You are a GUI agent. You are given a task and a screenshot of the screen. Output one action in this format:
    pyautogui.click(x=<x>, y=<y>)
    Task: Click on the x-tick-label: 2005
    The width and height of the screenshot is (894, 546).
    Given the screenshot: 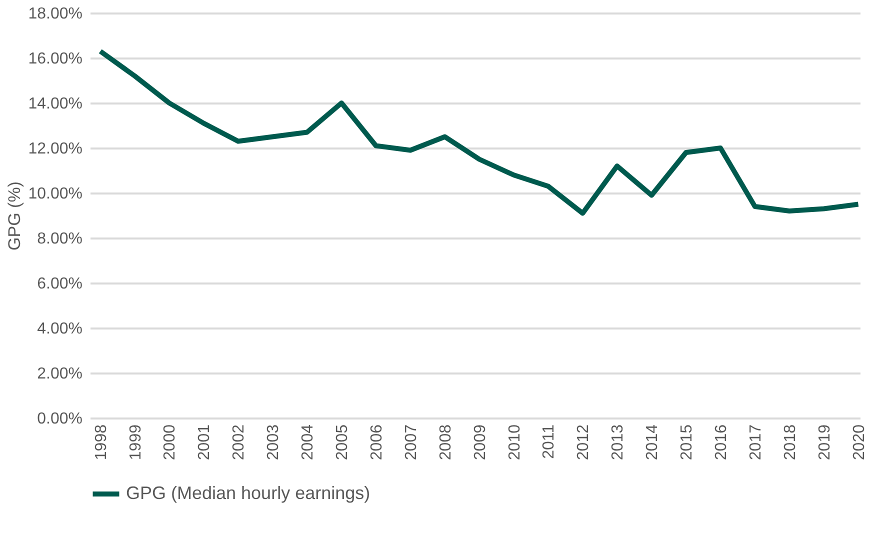 What is the action you would take?
    pyautogui.click(x=342, y=442)
    